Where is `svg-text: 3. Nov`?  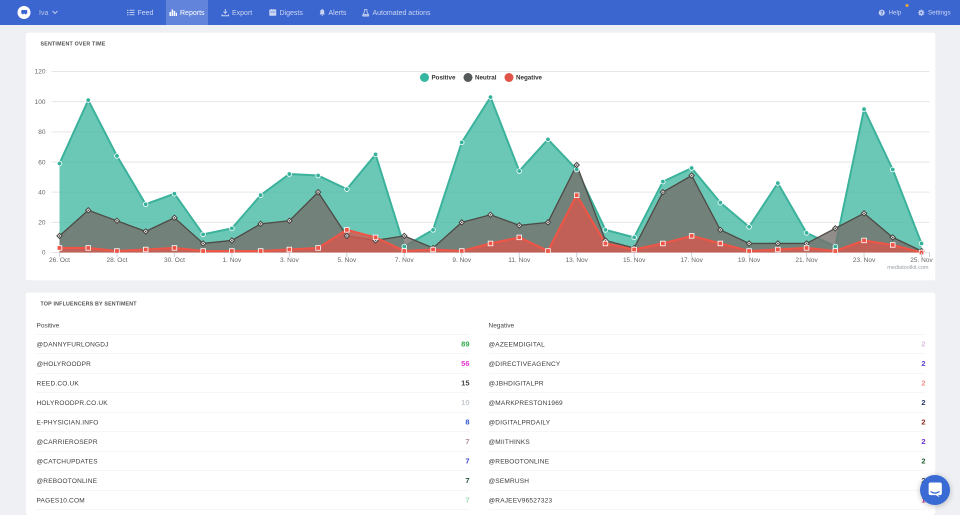
svg-text: 3. Nov is located at coordinates (290, 260).